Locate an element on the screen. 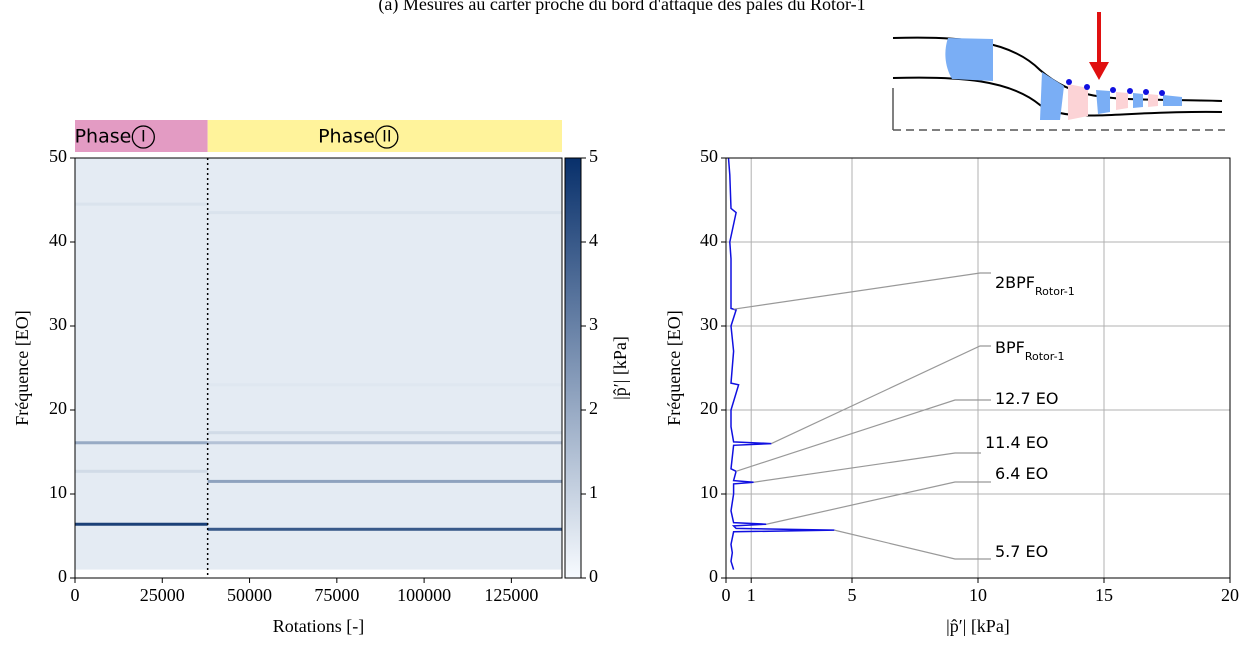  annotation-label: 5.7 EO is located at coordinates (1021, 551).